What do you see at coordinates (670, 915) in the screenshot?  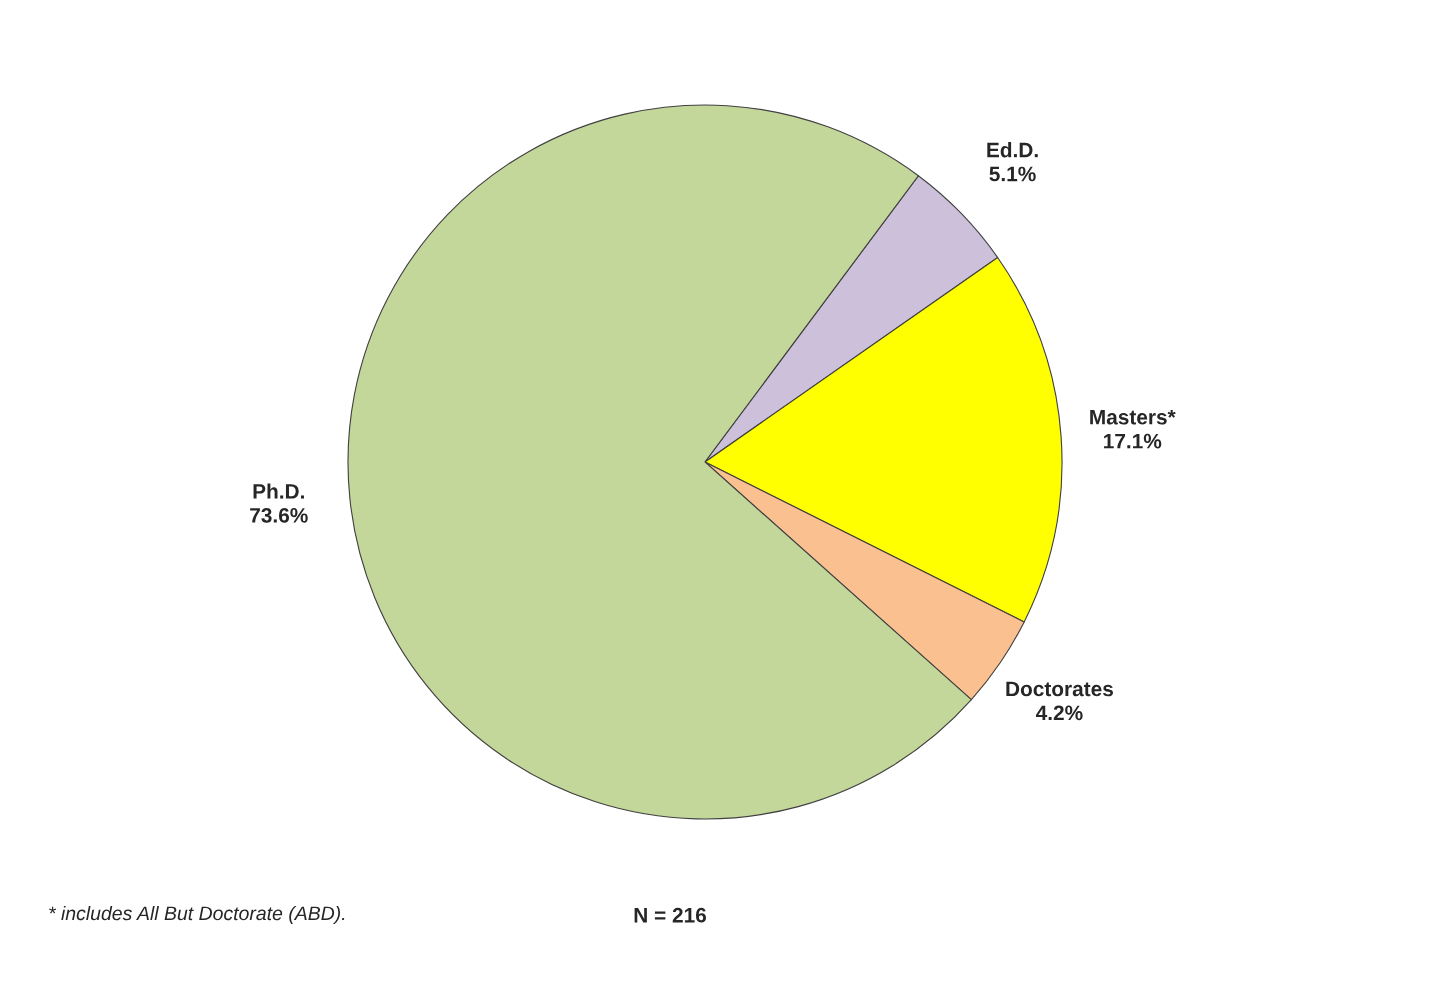 I see `text: N = 216` at bounding box center [670, 915].